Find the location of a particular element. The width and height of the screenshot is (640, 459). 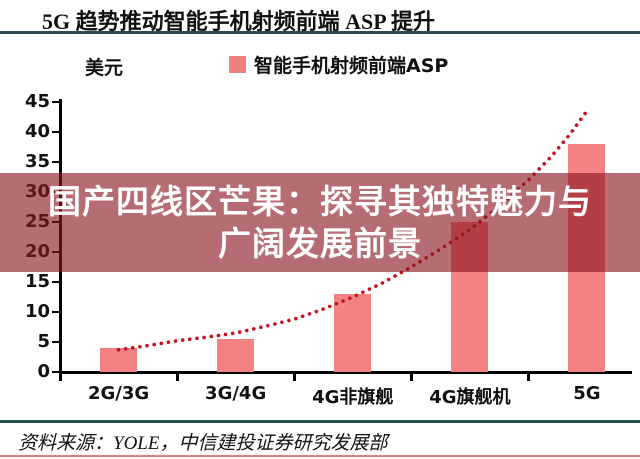

x-axis-label: 3G/4G is located at coordinates (236, 393).